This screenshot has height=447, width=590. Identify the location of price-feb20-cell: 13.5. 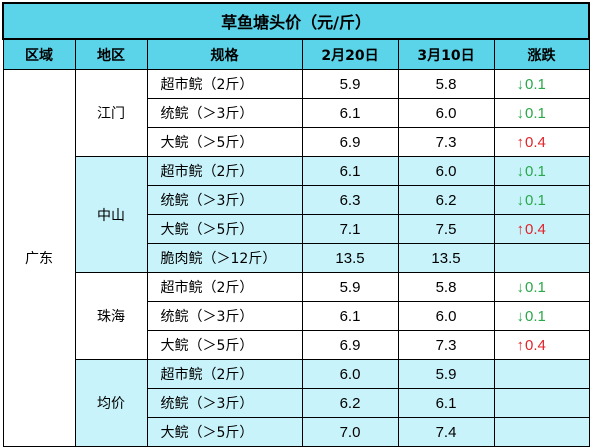
(350, 258).